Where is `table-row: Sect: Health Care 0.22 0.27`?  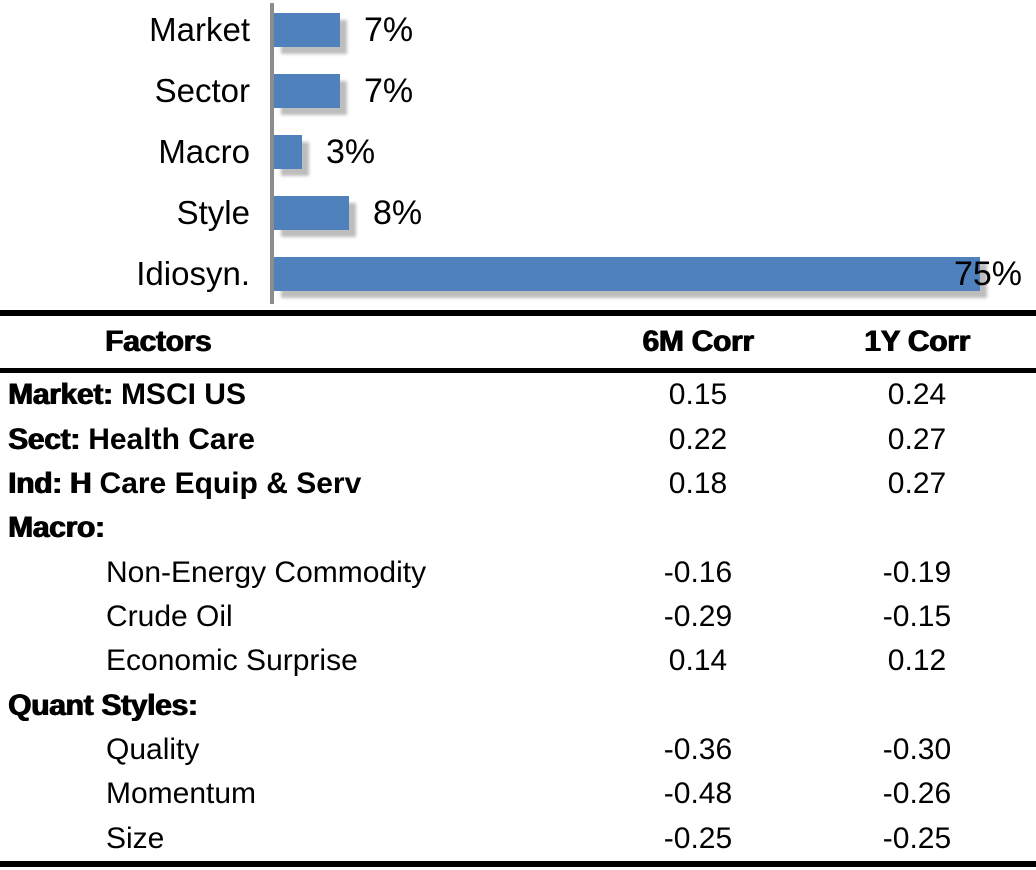 table-row: Sect: Health Care 0.22 0.27 is located at coordinates (518, 440).